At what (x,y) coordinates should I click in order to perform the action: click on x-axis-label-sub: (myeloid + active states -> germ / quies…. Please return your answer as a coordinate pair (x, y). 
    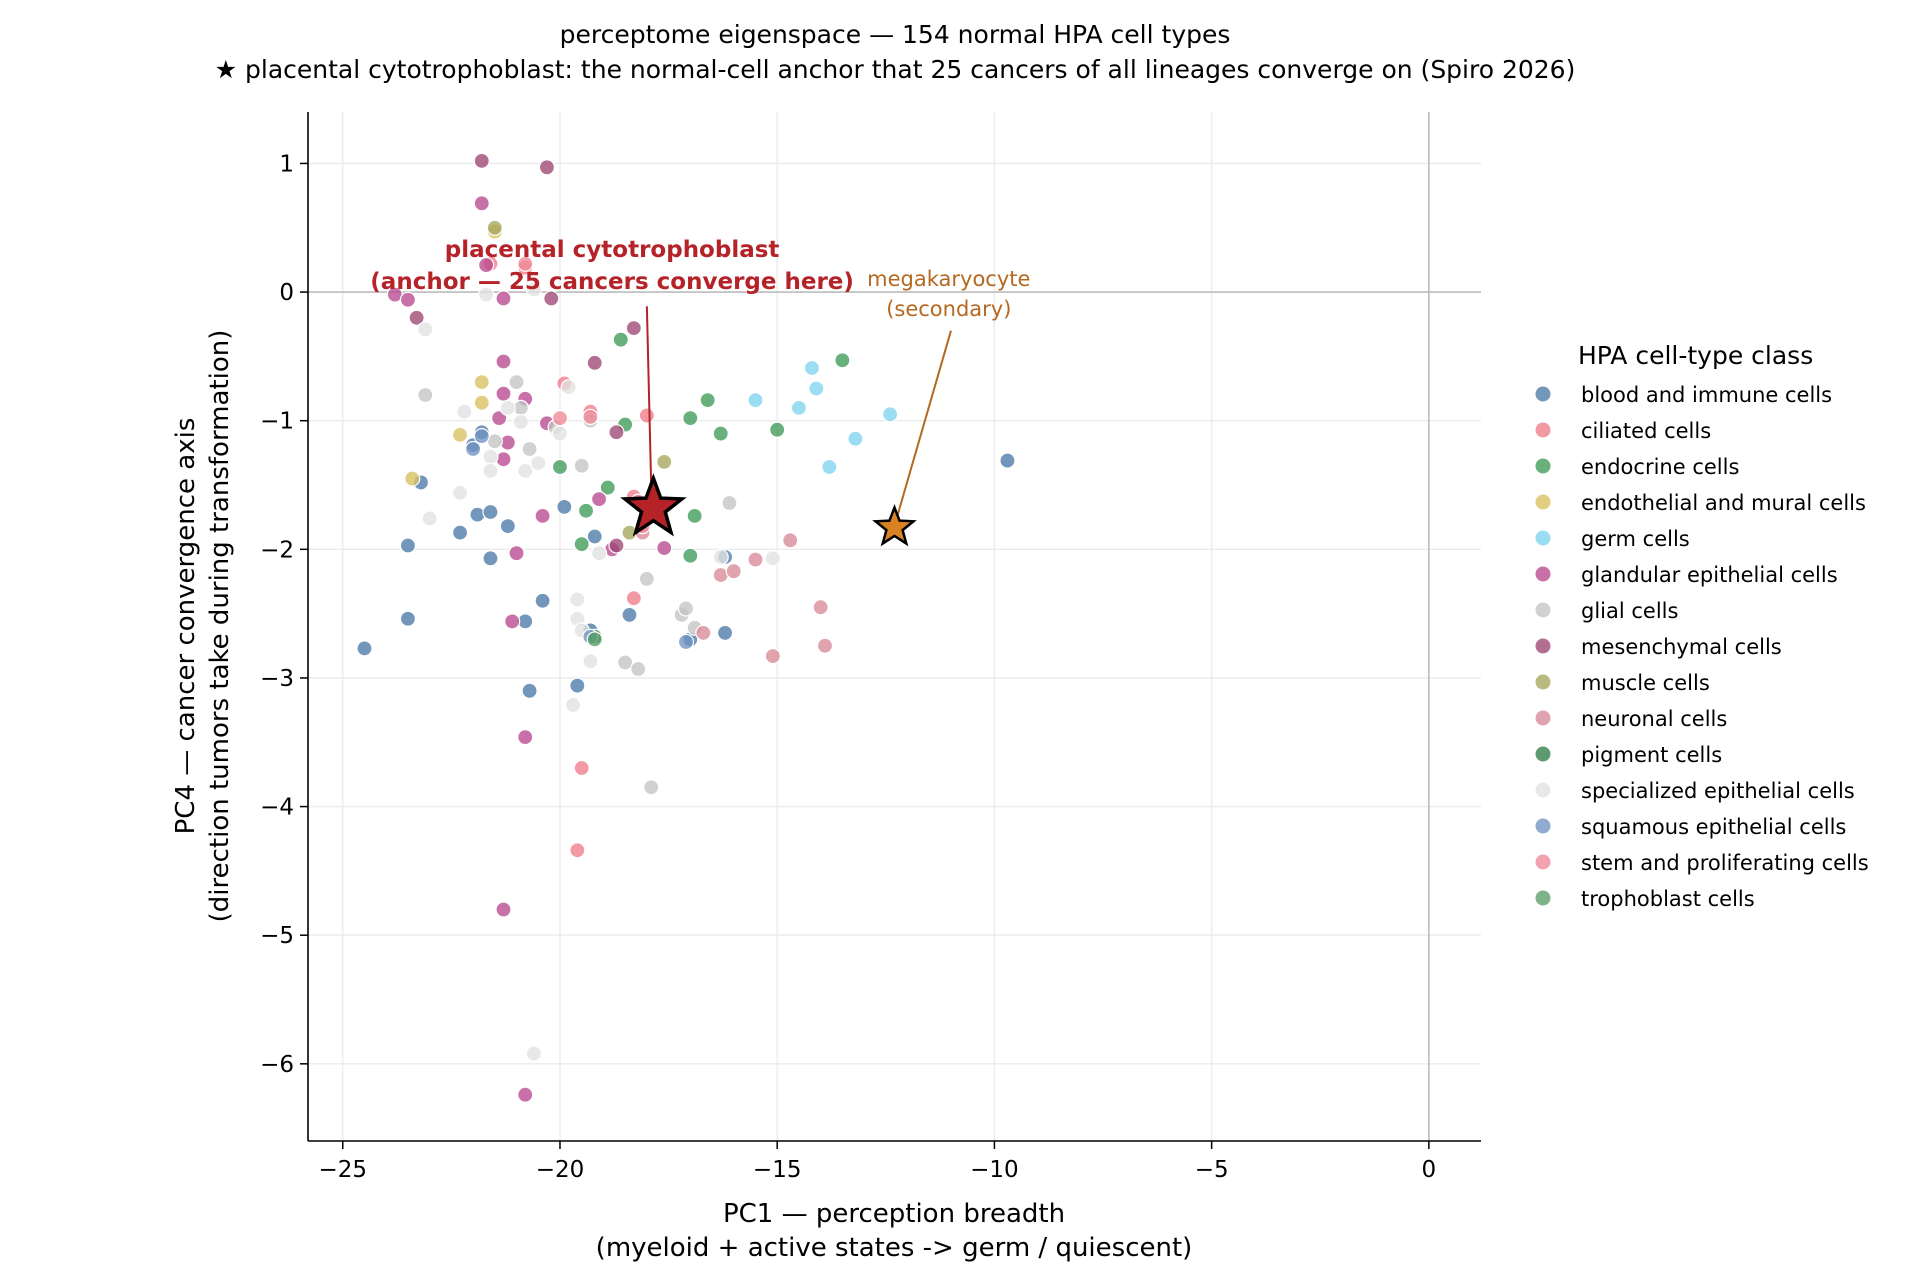
    Looking at the image, I should click on (894, 1248).